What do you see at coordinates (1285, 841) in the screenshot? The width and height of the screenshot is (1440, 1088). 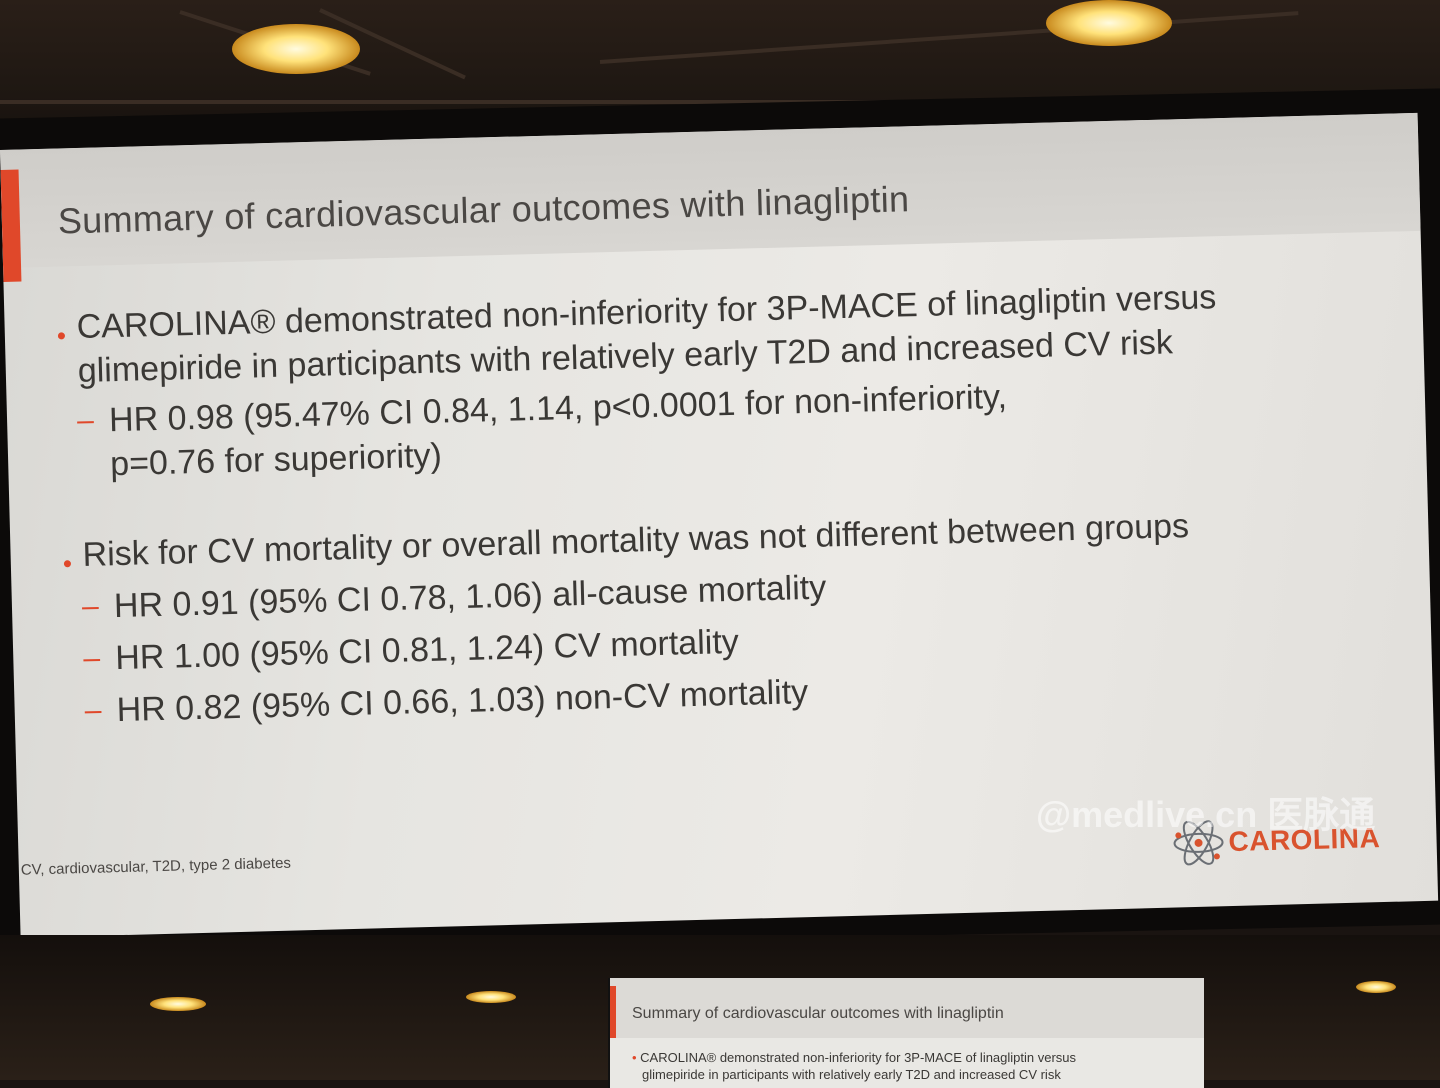 I see `carolina-logo: CAROLINA` at bounding box center [1285, 841].